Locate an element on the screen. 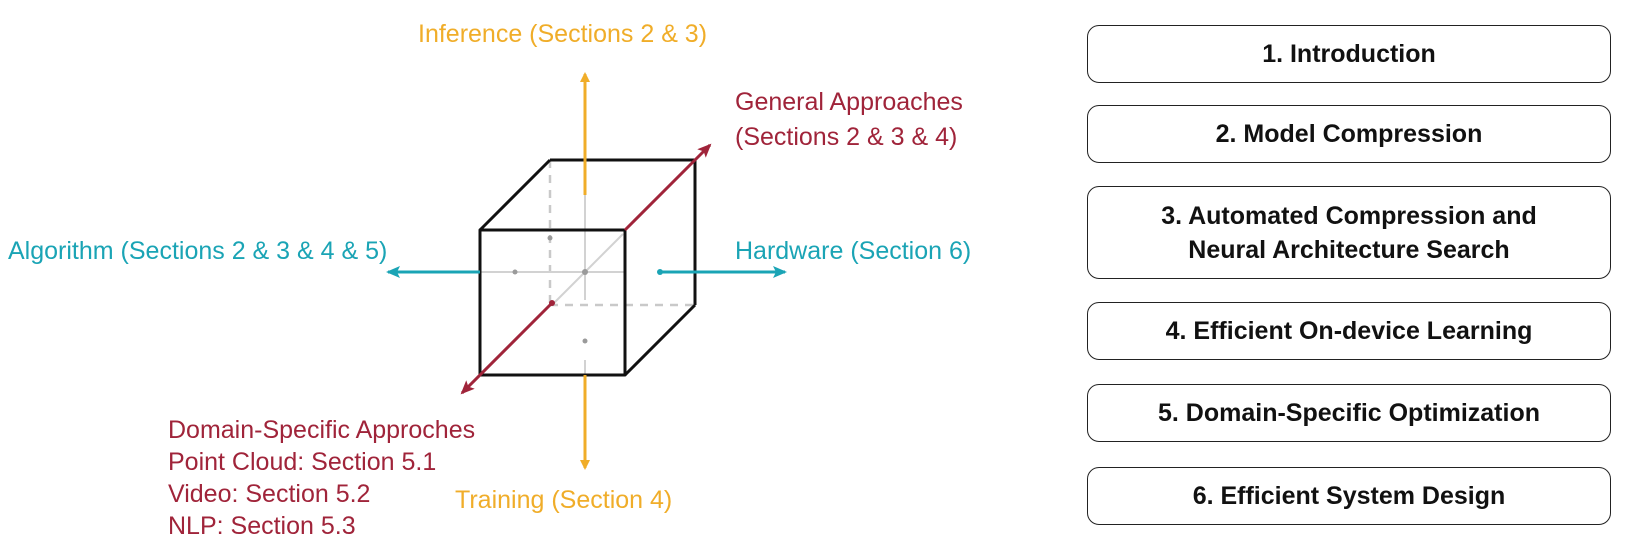 This screenshot has width=1640, height=545. section-box-domain-specific-optimization: 5. Domain-Specific Optimization is located at coordinates (1349, 413).